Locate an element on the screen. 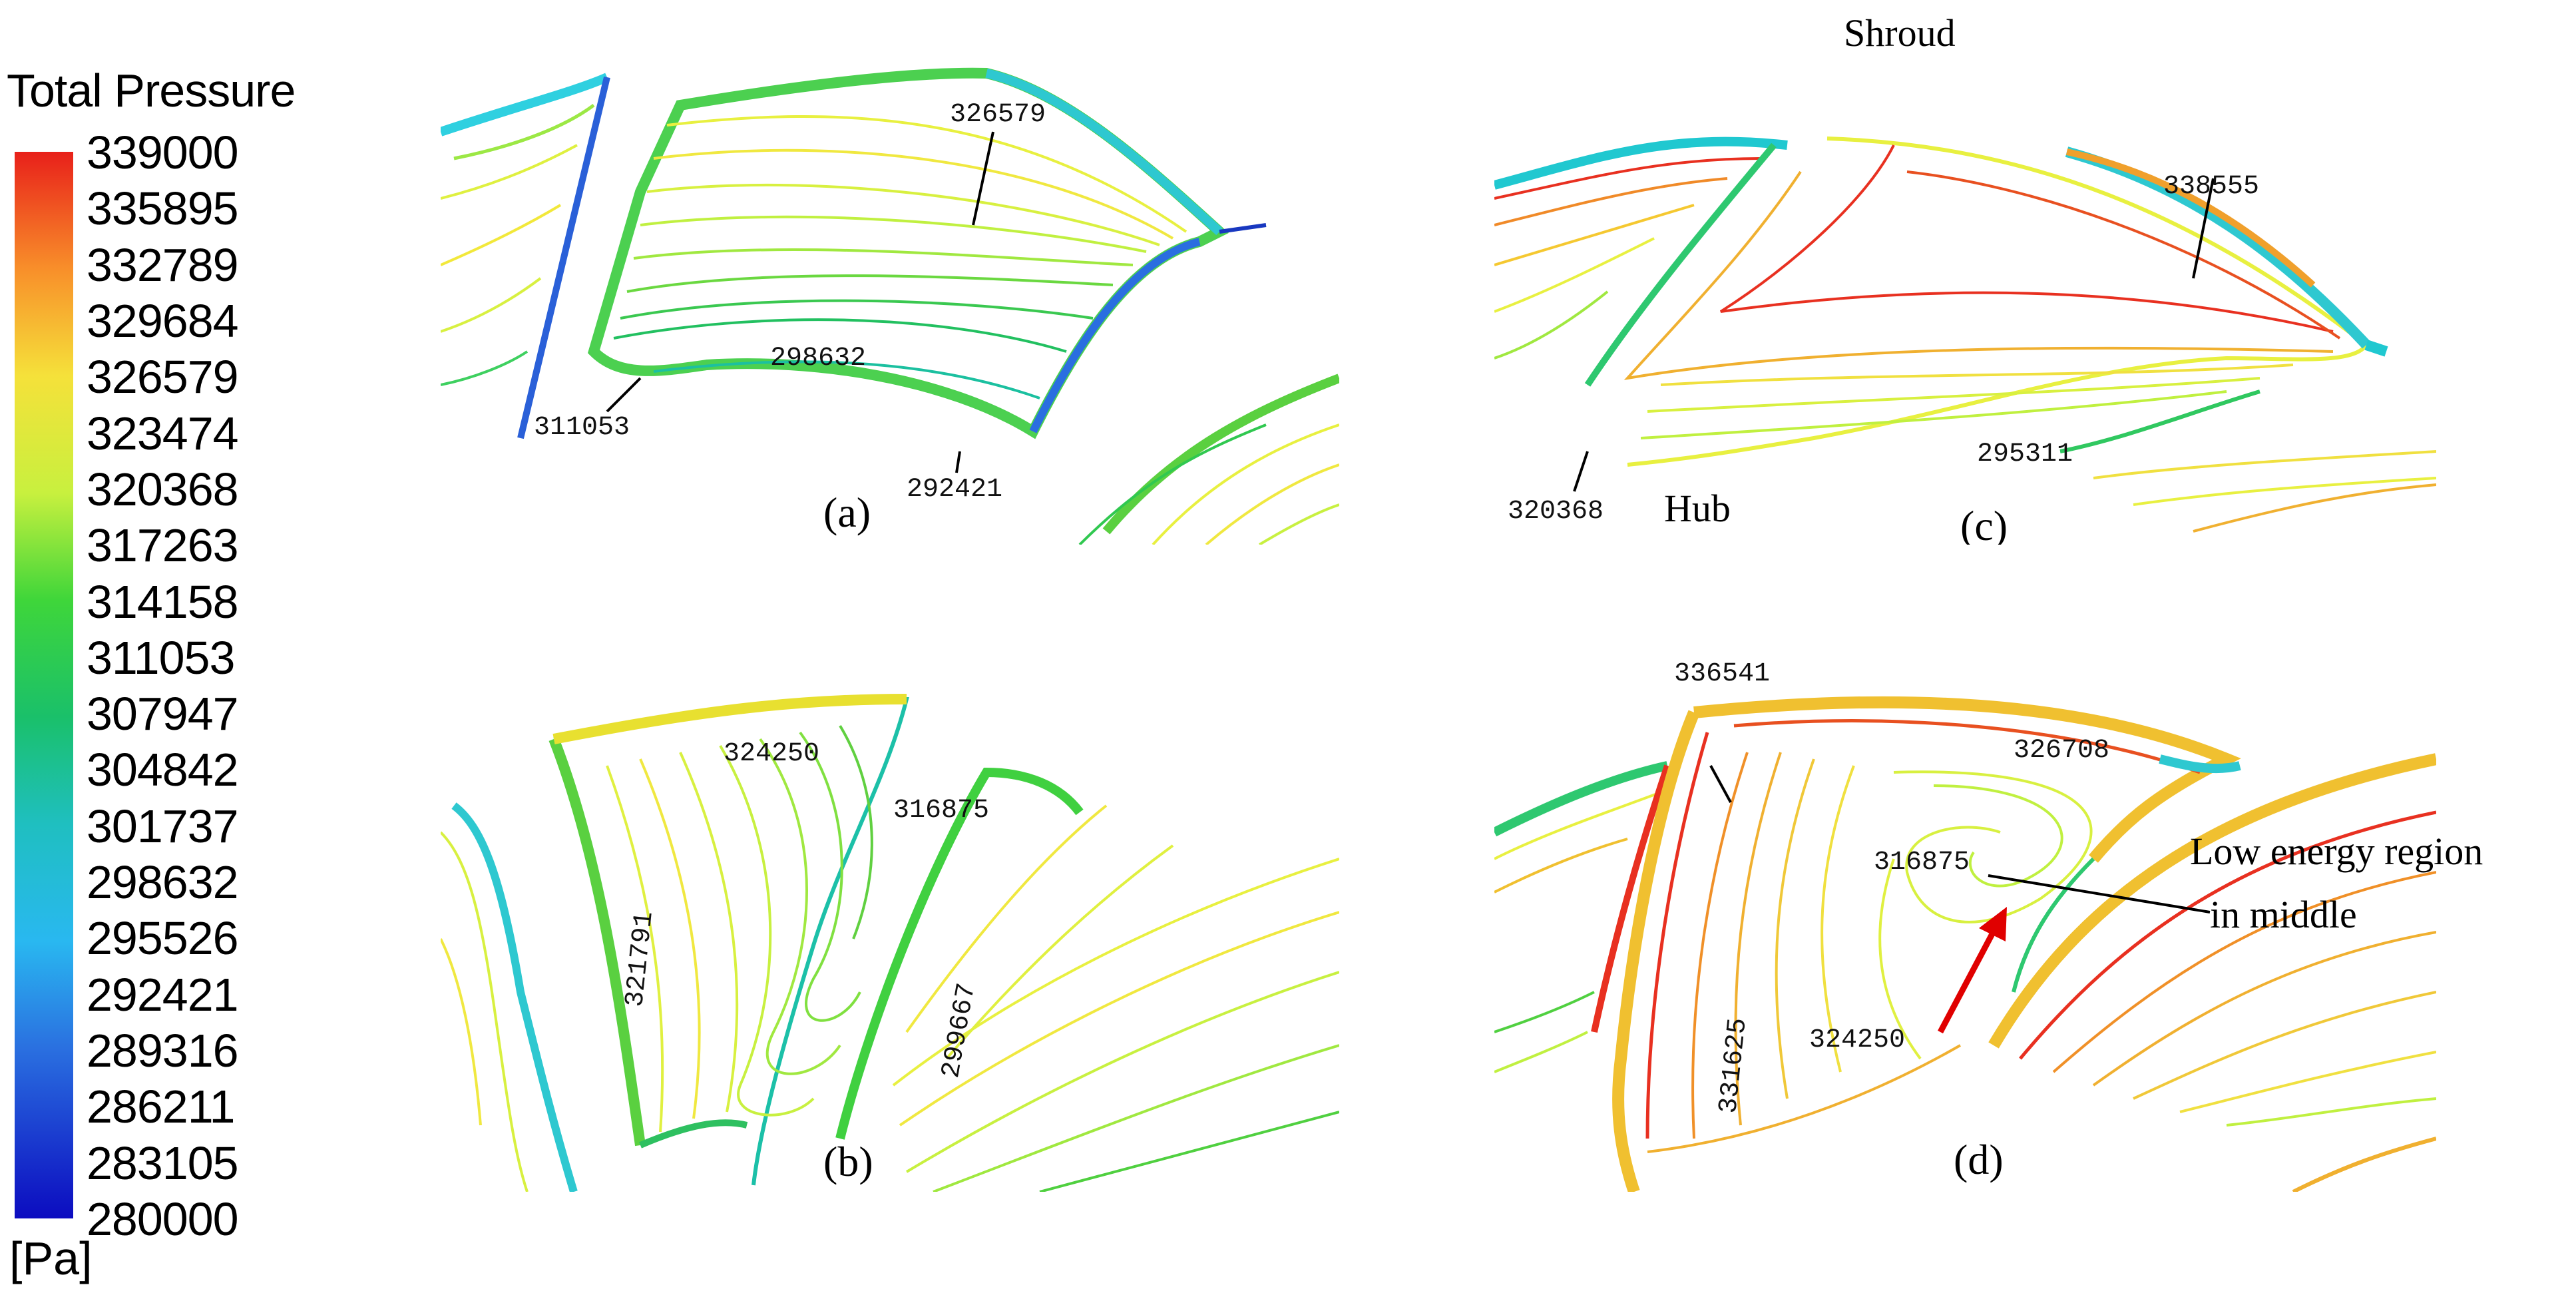 This screenshot has width=2576, height=1305. legend-title: Total Pressure is located at coordinates (151, 91).